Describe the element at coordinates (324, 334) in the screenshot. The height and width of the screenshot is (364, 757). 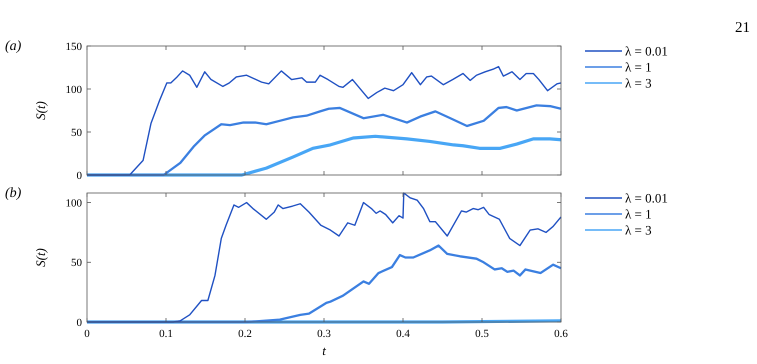
I see `x-tick-label: 0.3` at that location.